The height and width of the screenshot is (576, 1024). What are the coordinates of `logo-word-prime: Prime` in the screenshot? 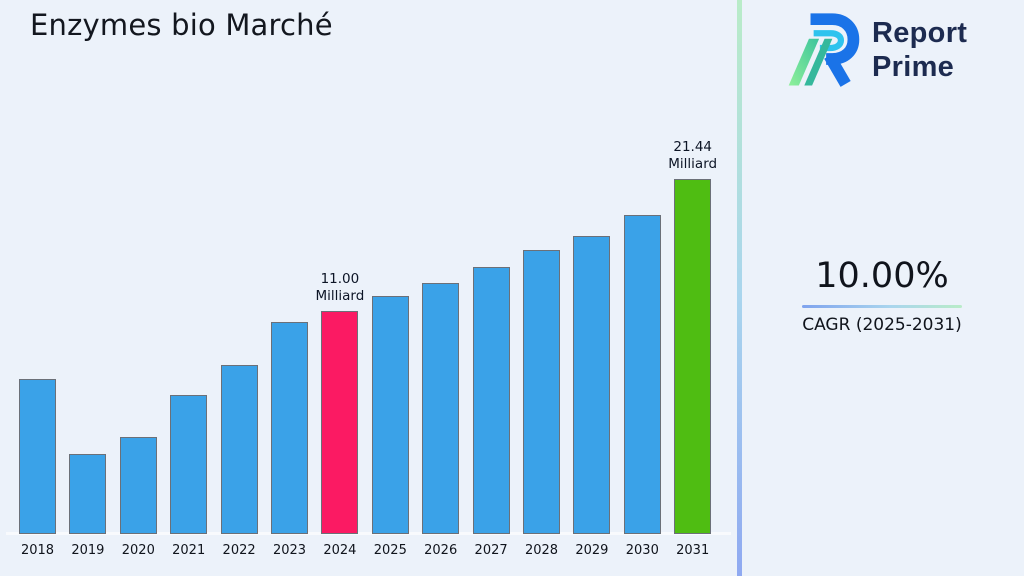 It's located at (913, 67).